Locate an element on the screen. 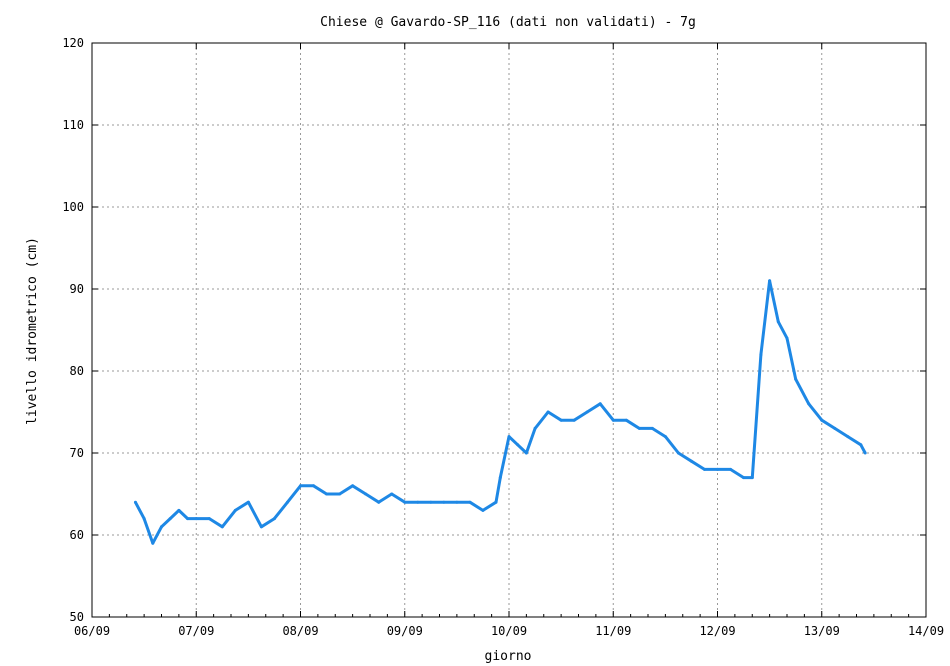  x-tick-label: 13/09 is located at coordinates (822, 631).